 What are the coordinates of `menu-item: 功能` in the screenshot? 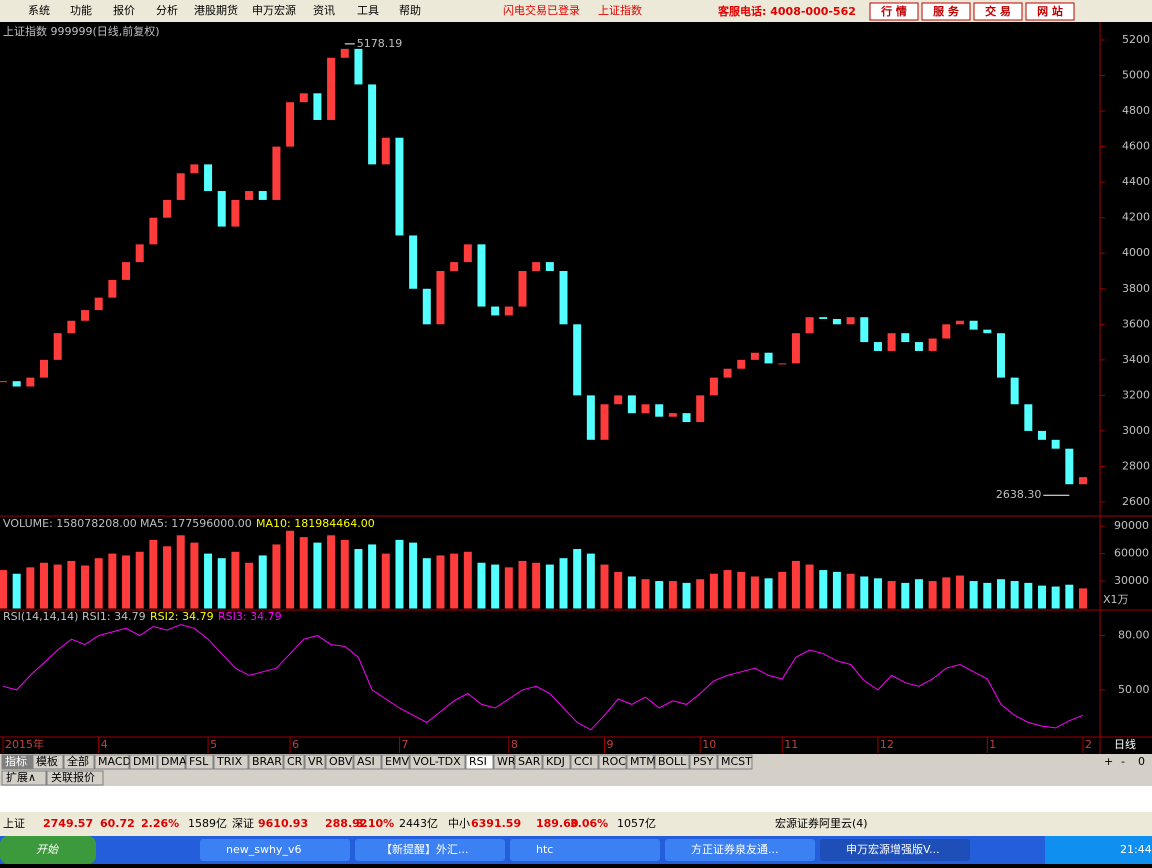 It's located at (81, 10).